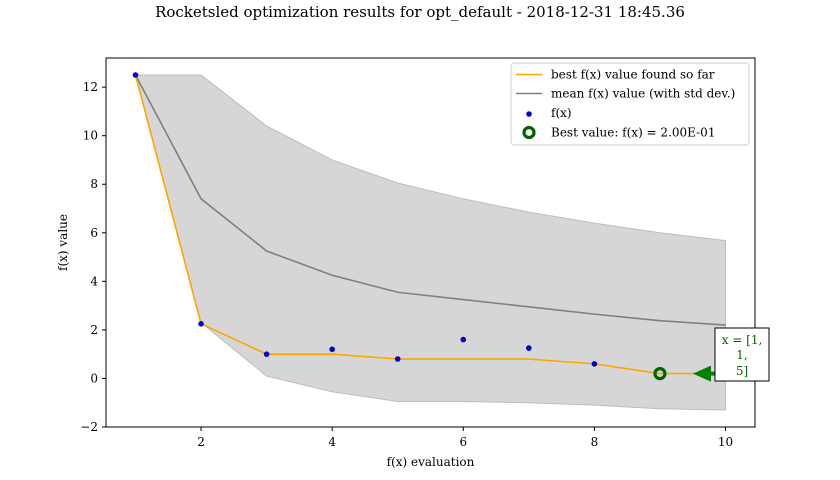 The width and height of the screenshot is (840, 480). I want to click on annotation-arrow-head, so click(701, 373).